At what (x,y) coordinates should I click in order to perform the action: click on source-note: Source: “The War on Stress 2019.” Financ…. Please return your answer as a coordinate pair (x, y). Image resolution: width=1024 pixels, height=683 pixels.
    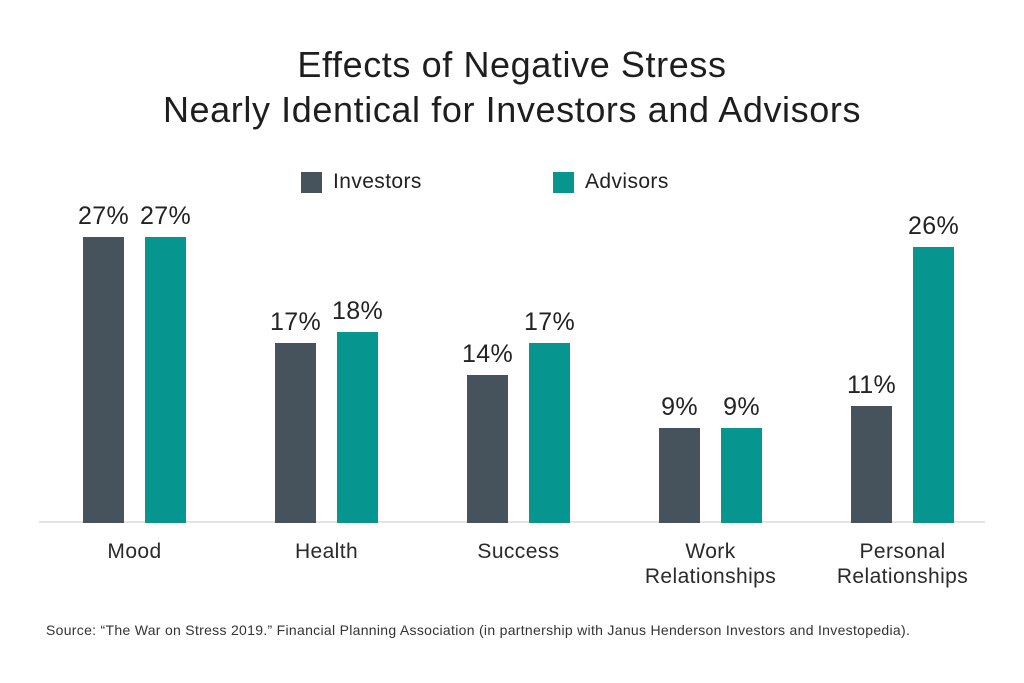
    Looking at the image, I should click on (478, 630).